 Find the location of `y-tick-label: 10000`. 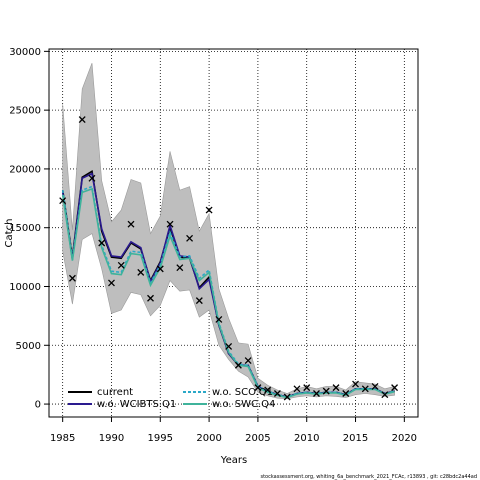

y-tick-label: 10000 is located at coordinates (25, 287).